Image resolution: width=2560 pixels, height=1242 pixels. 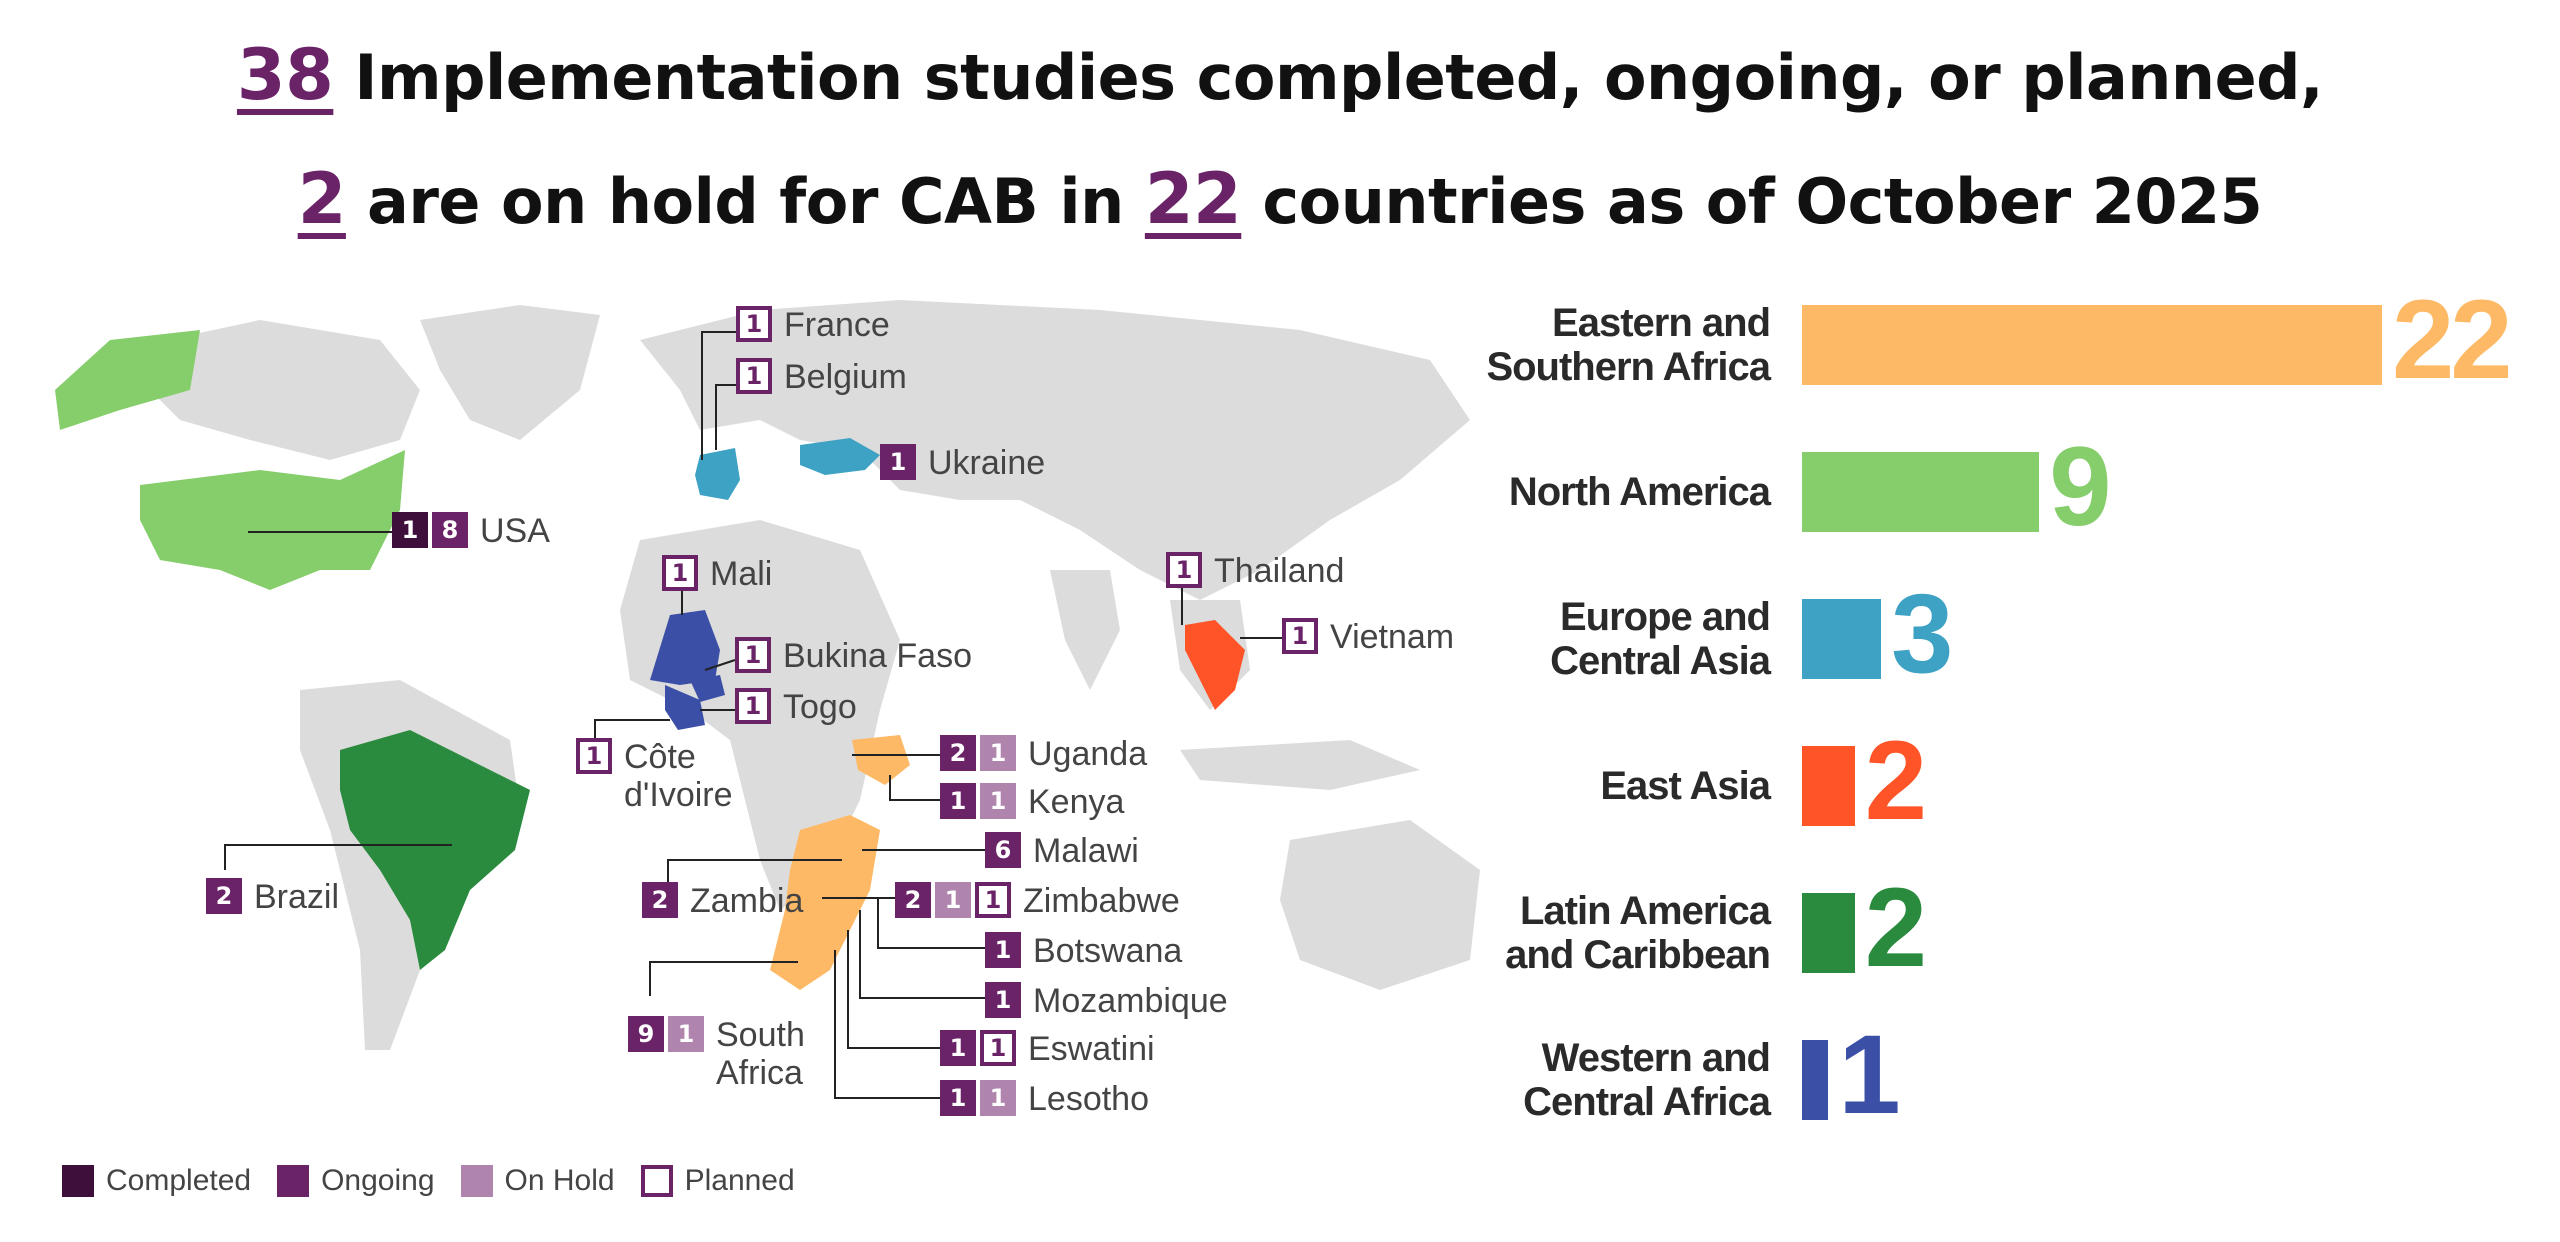 I want to click on bar-row: Europe and Central Asia 3, so click(x=2030, y=633).